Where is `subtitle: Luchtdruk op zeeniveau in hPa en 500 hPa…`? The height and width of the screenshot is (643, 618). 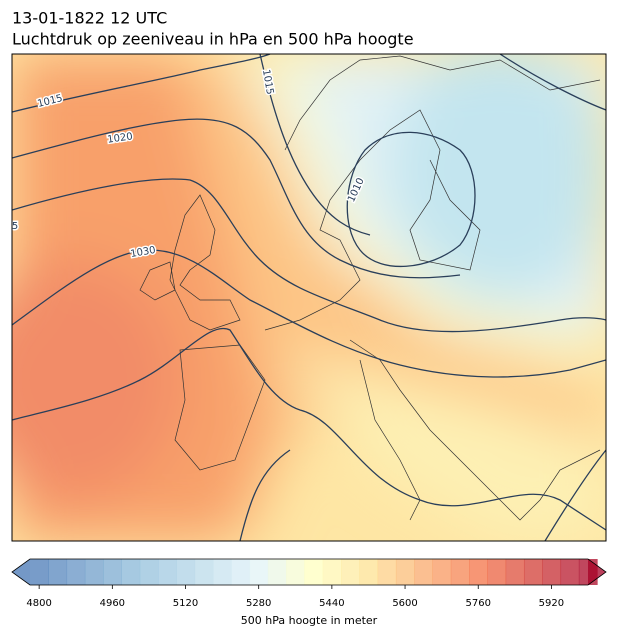 subtitle: Luchtdruk op zeeniveau in hPa en 500 hPa… is located at coordinates (213, 39).